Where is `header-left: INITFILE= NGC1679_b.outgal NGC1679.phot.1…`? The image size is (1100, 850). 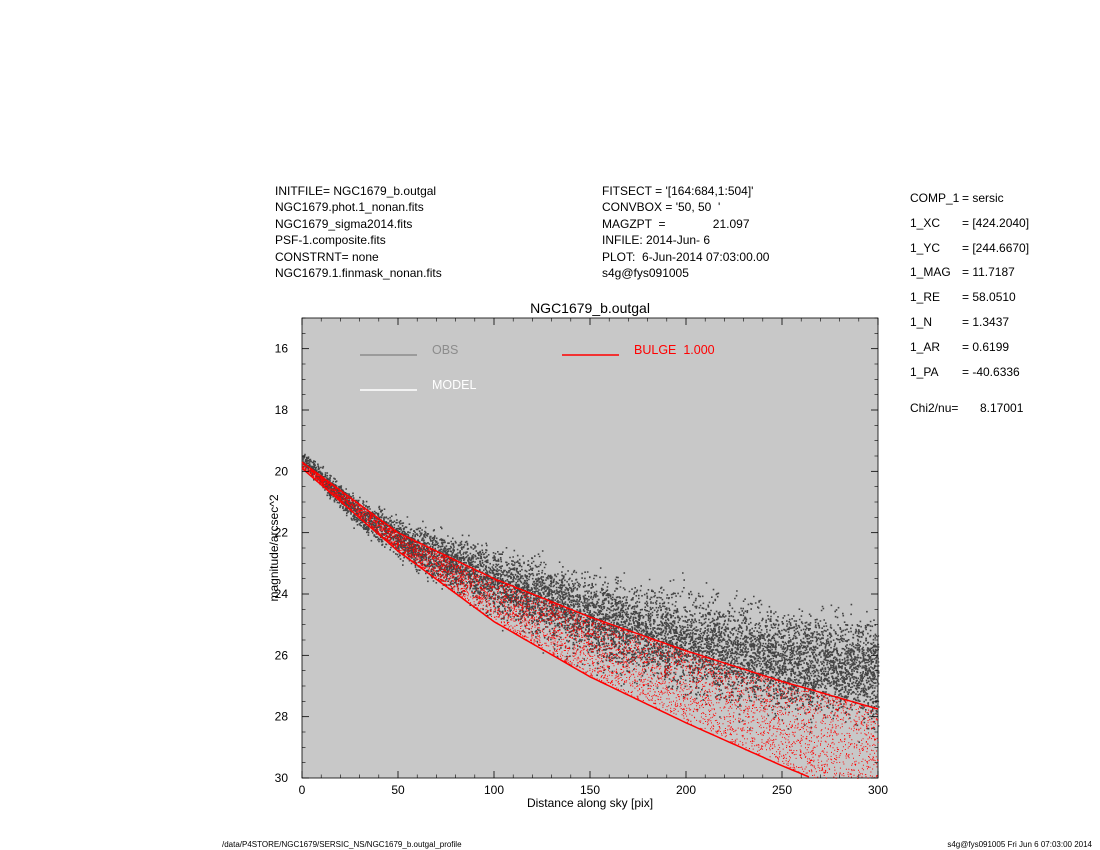 header-left: INITFILE= NGC1679_b.outgal NGC1679.phot.1… is located at coordinates (358, 232).